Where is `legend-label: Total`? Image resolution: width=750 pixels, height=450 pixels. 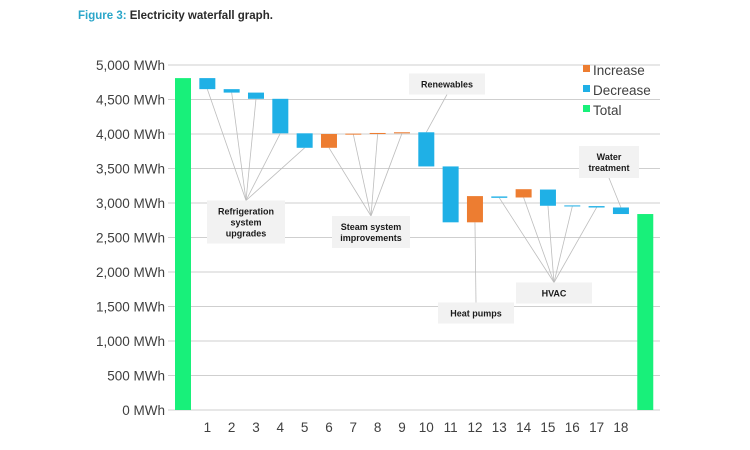
legend-label: Total is located at coordinates (607, 110).